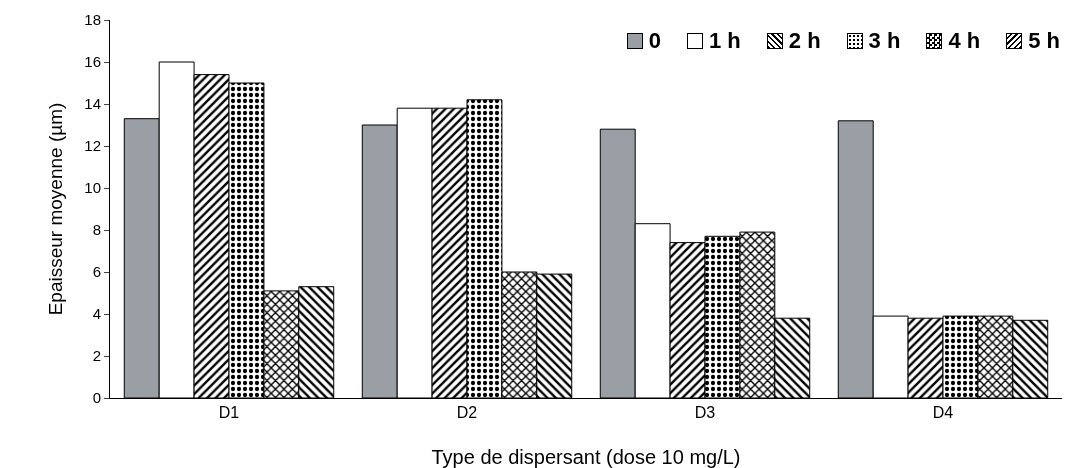 The height and width of the screenshot is (468, 1082). Describe the element at coordinates (92, 188) in the screenshot. I see `y-tick-label: 10` at that location.